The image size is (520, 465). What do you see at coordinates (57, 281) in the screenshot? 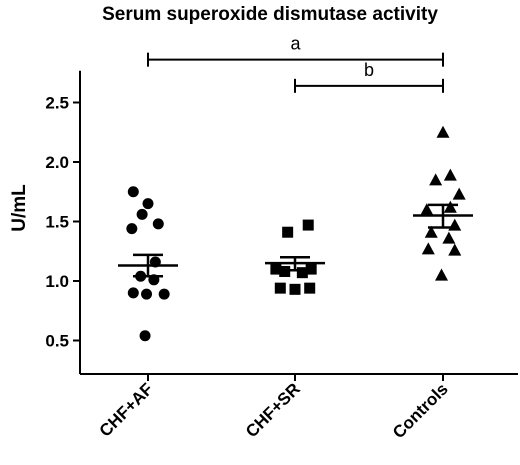
I see `y-tick-label: 1.0` at bounding box center [57, 281].